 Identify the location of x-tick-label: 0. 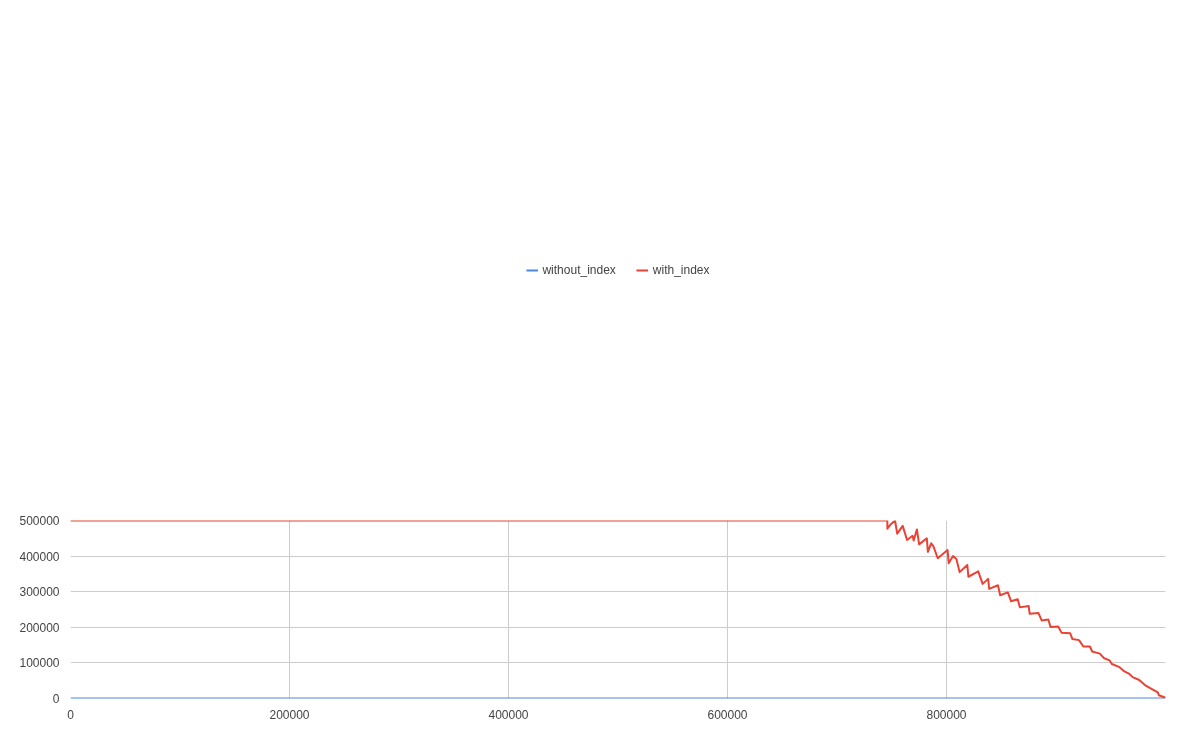
(71, 714).